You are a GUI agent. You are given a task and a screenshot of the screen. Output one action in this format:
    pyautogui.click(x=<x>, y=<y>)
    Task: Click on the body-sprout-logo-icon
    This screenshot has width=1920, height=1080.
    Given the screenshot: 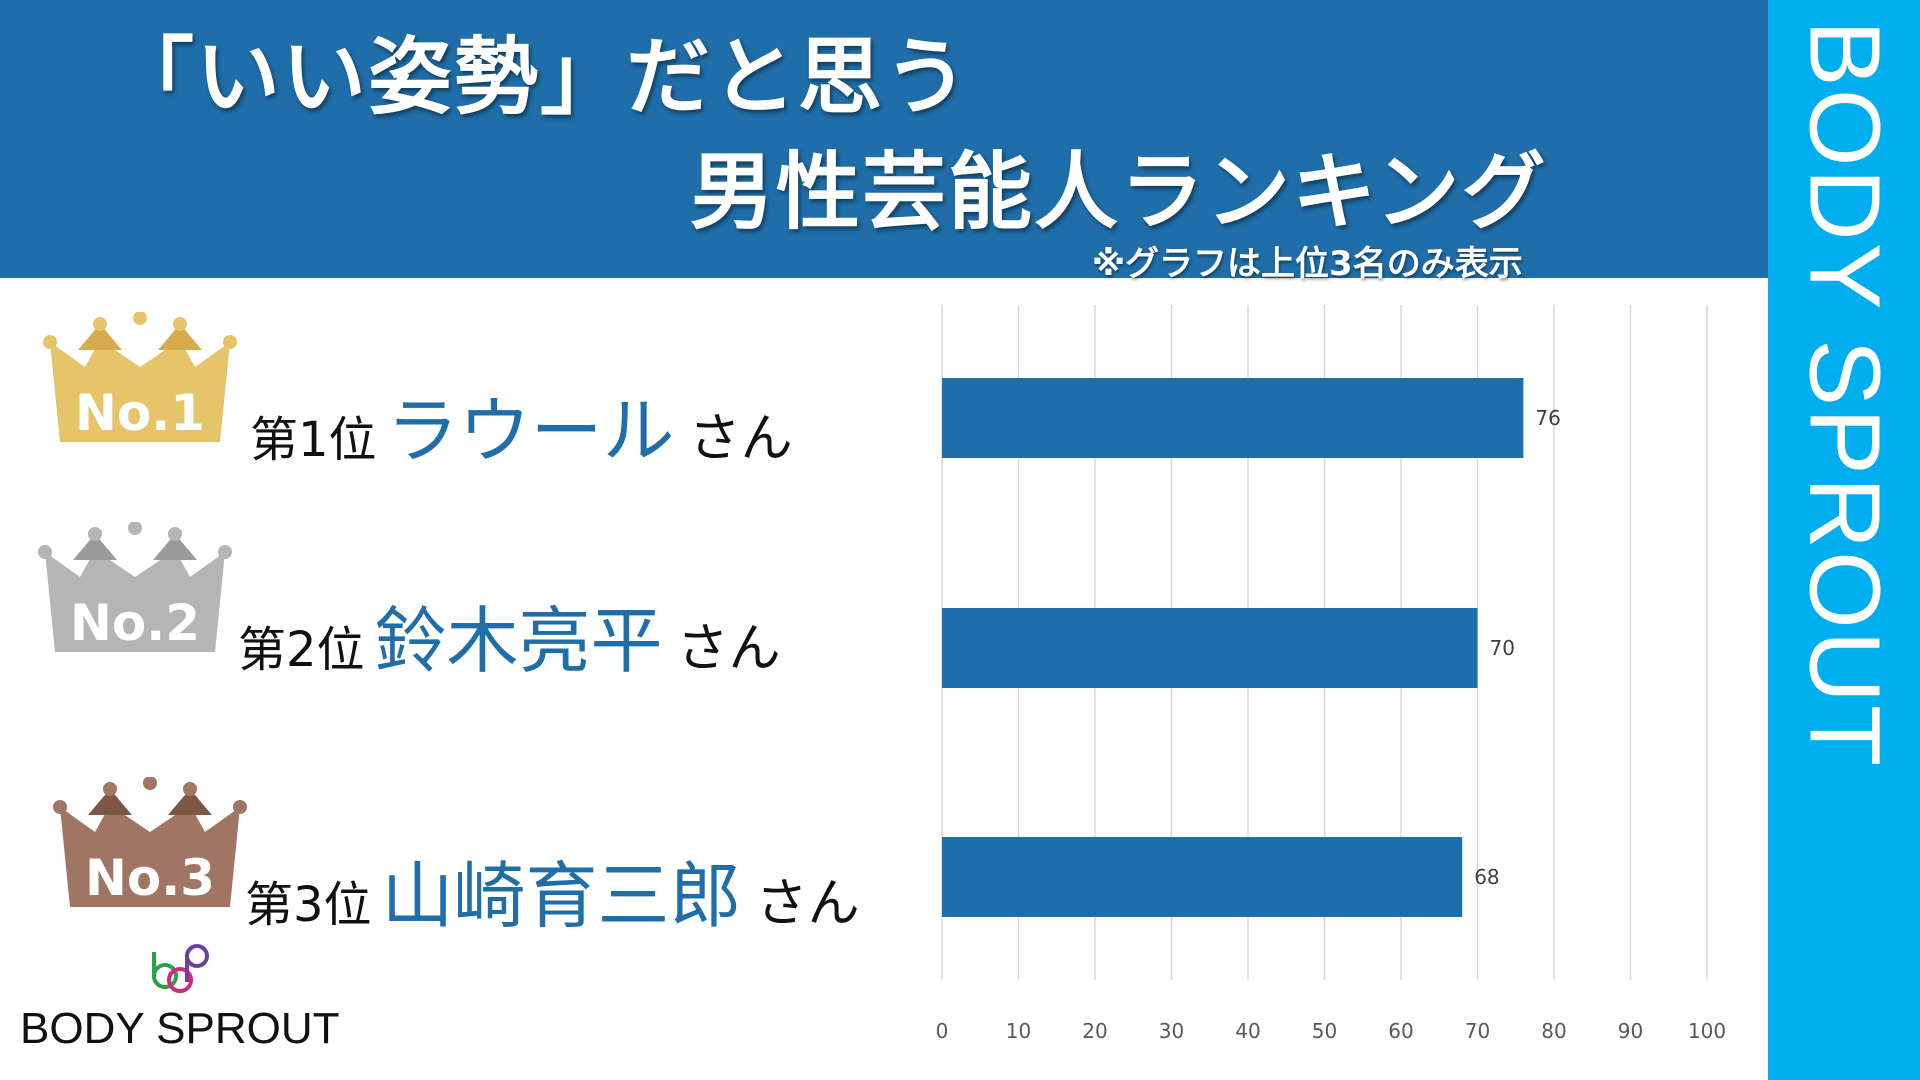 What is the action you would take?
    pyautogui.click(x=180, y=968)
    